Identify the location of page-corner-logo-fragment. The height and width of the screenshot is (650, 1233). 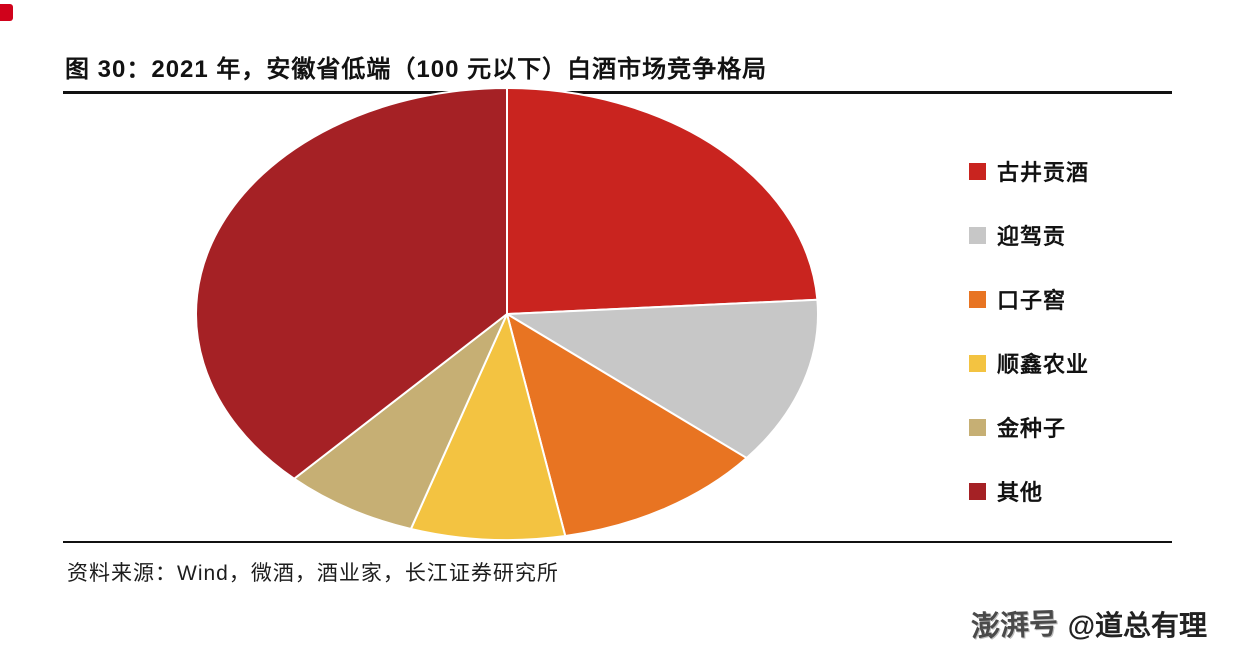
(6, 12).